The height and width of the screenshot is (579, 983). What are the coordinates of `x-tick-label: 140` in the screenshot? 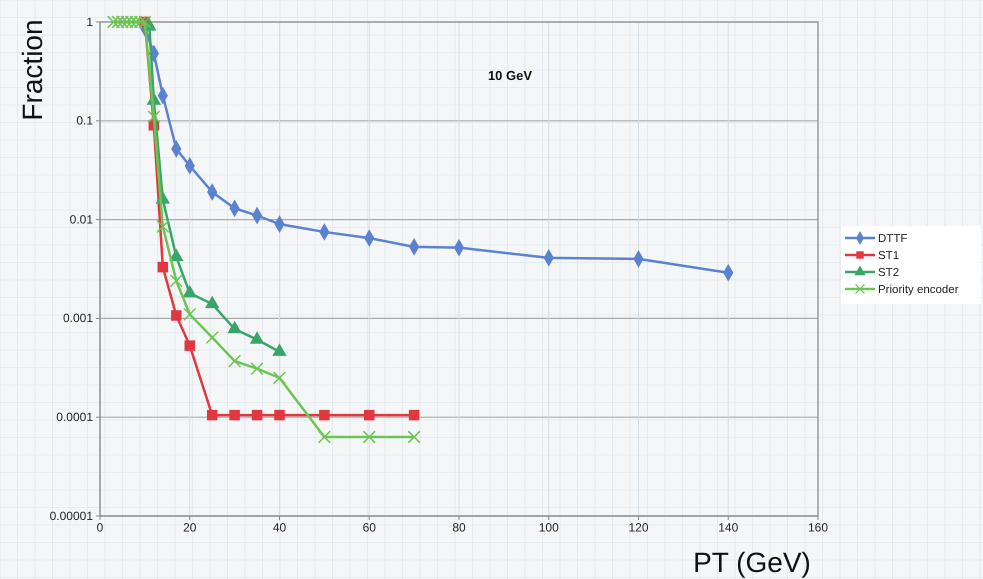 It's located at (728, 527).